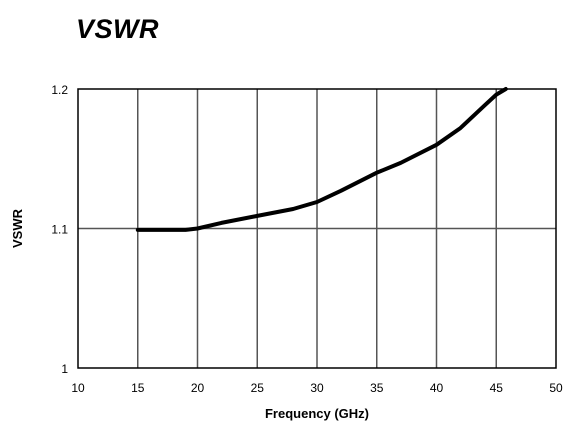 The width and height of the screenshot is (570, 428). What do you see at coordinates (64, 369) in the screenshot?
I see `y-tick-label: 1` at bounding box center [64, 369].